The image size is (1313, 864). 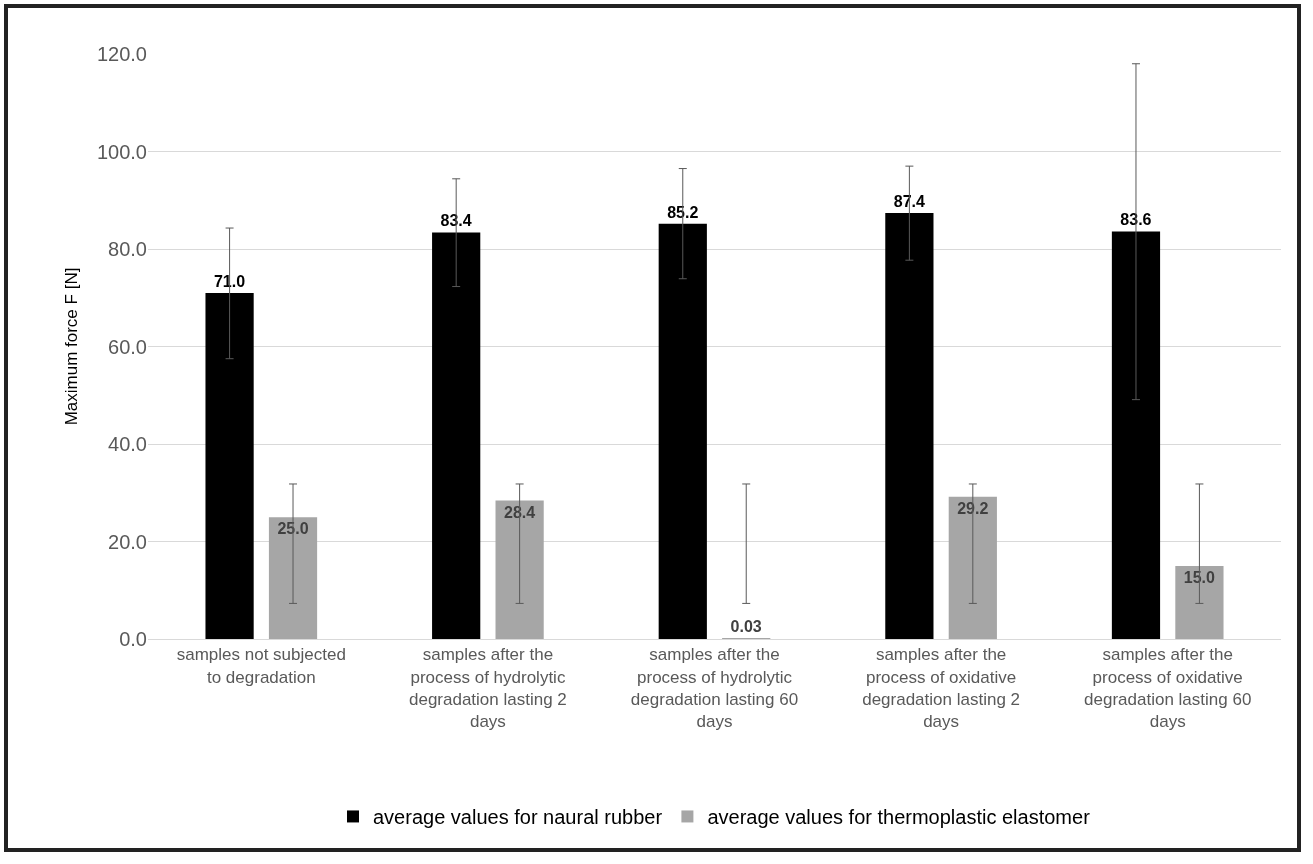 What do you see at coordinates (973, 508) in the screenshot?
I see `data-label: 29.2` at bounding box center [973, 508].